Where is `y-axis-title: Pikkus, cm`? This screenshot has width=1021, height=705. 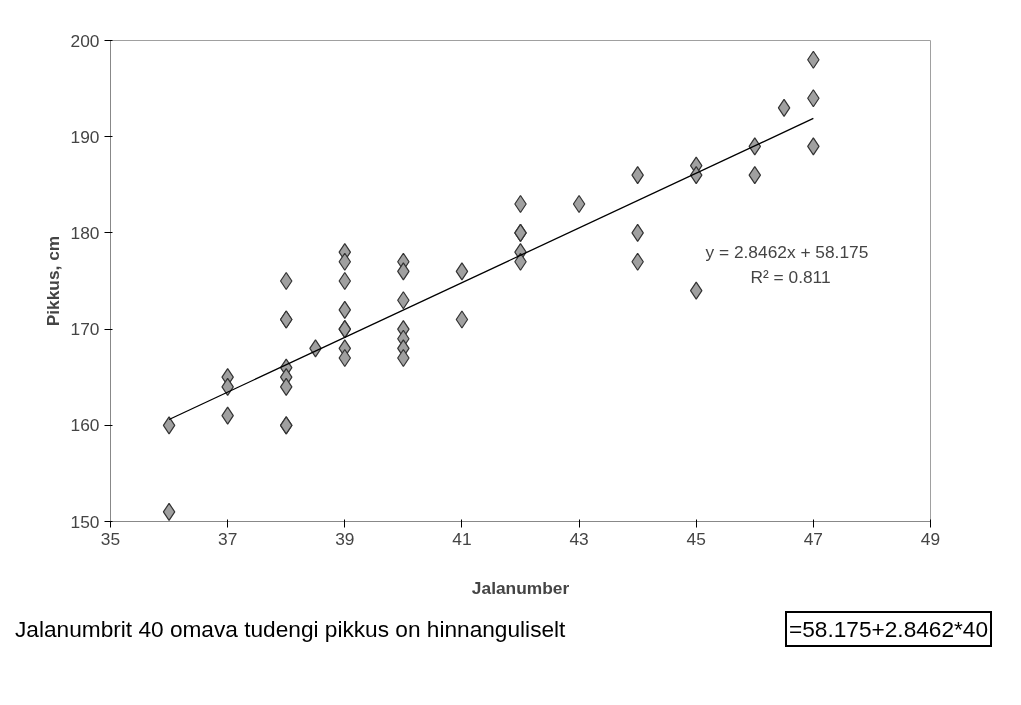 y-axis-title: Pikkus, cm is located at coordinates (52, 281).